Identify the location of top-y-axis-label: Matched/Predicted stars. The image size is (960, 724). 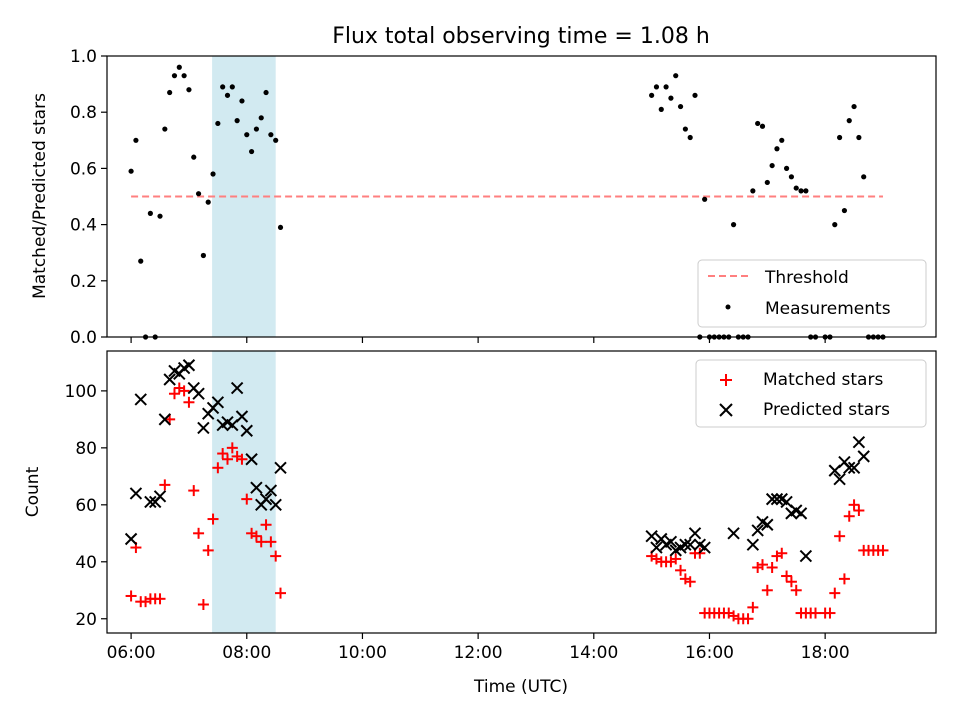
(40, 196).